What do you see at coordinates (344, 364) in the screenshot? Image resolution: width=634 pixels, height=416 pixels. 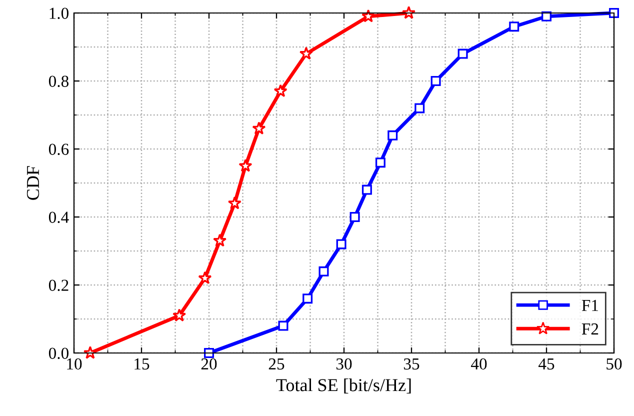 I see `x-tick-label: 30` at bounding box center [344, 364].